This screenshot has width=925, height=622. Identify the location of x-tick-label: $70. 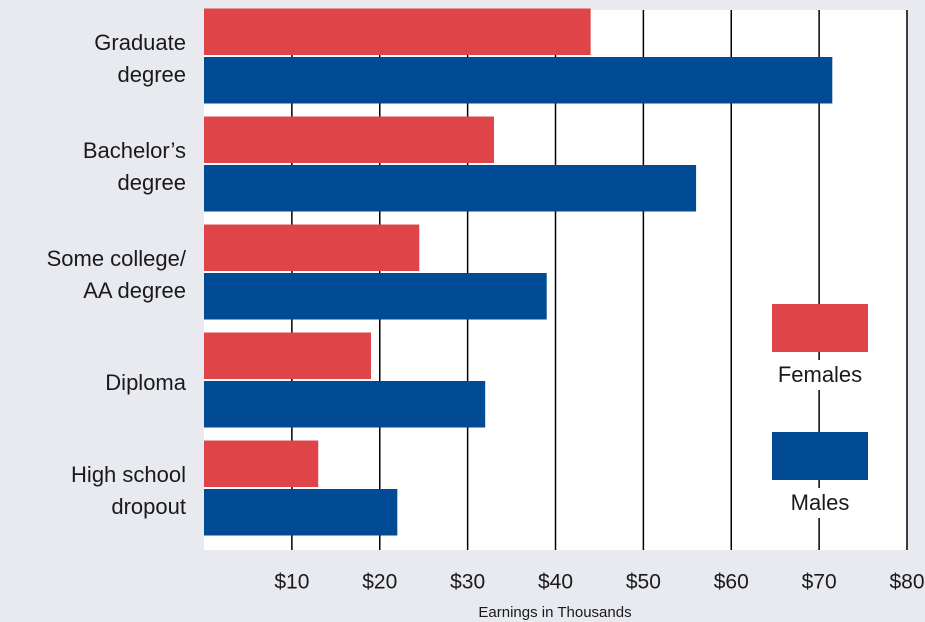
(819, 582).